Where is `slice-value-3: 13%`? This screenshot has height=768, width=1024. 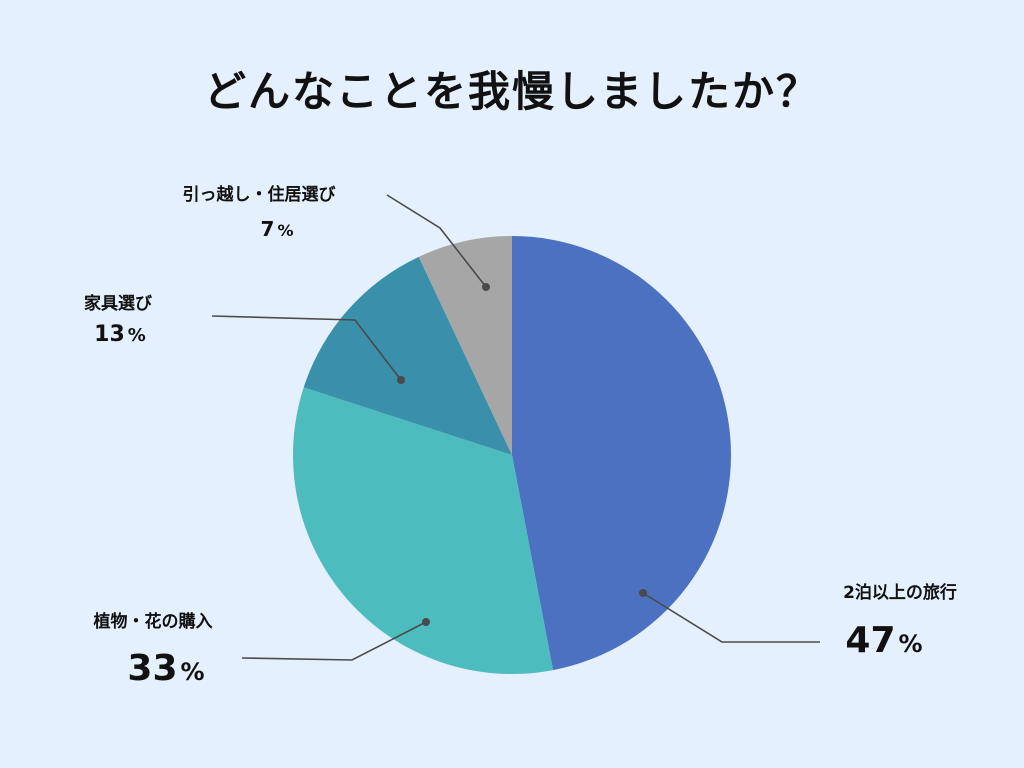
slice-value-3: 13% is located at coordinates (120, 334).